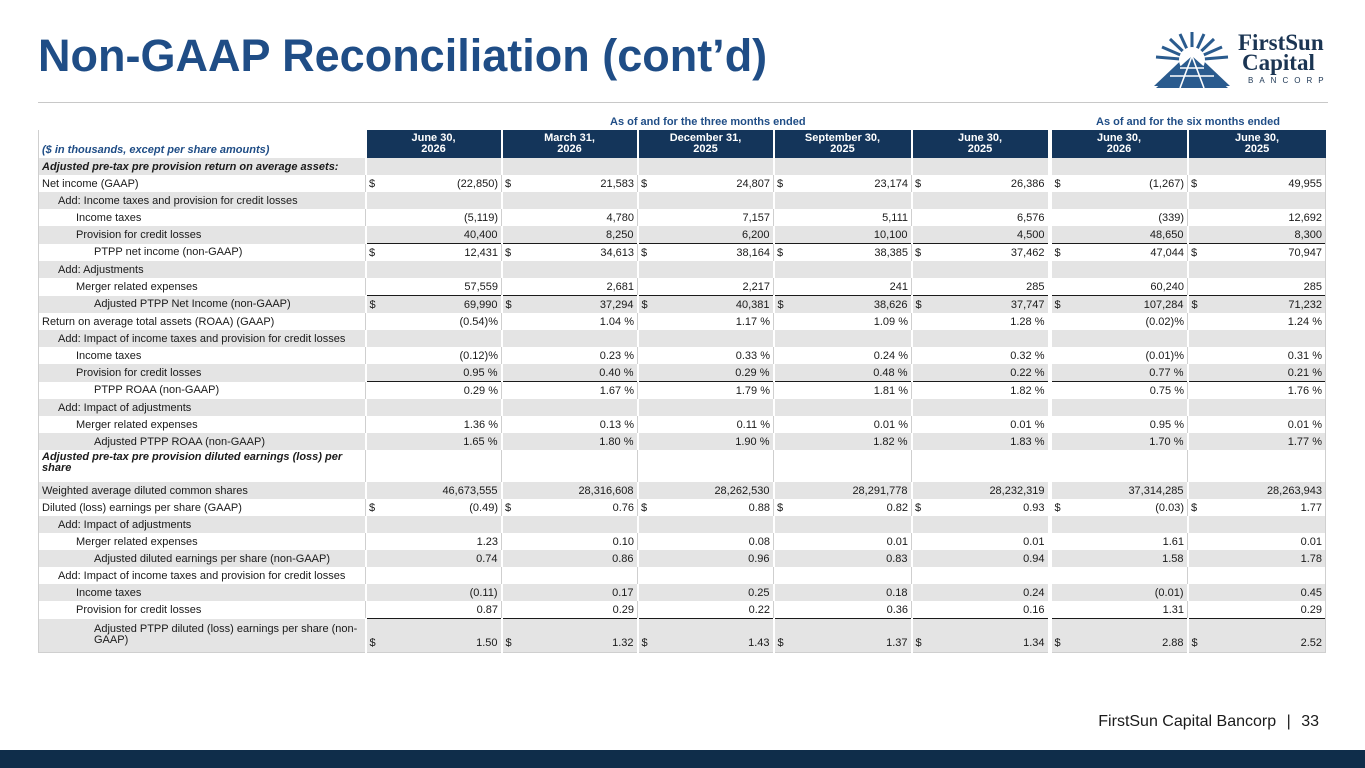 This screenshot has width=1365, height=768. What do you see at coordinates (433, 287) in the screenshot?
I see `table-cell: 57,559` at bounding box center [433, 287].